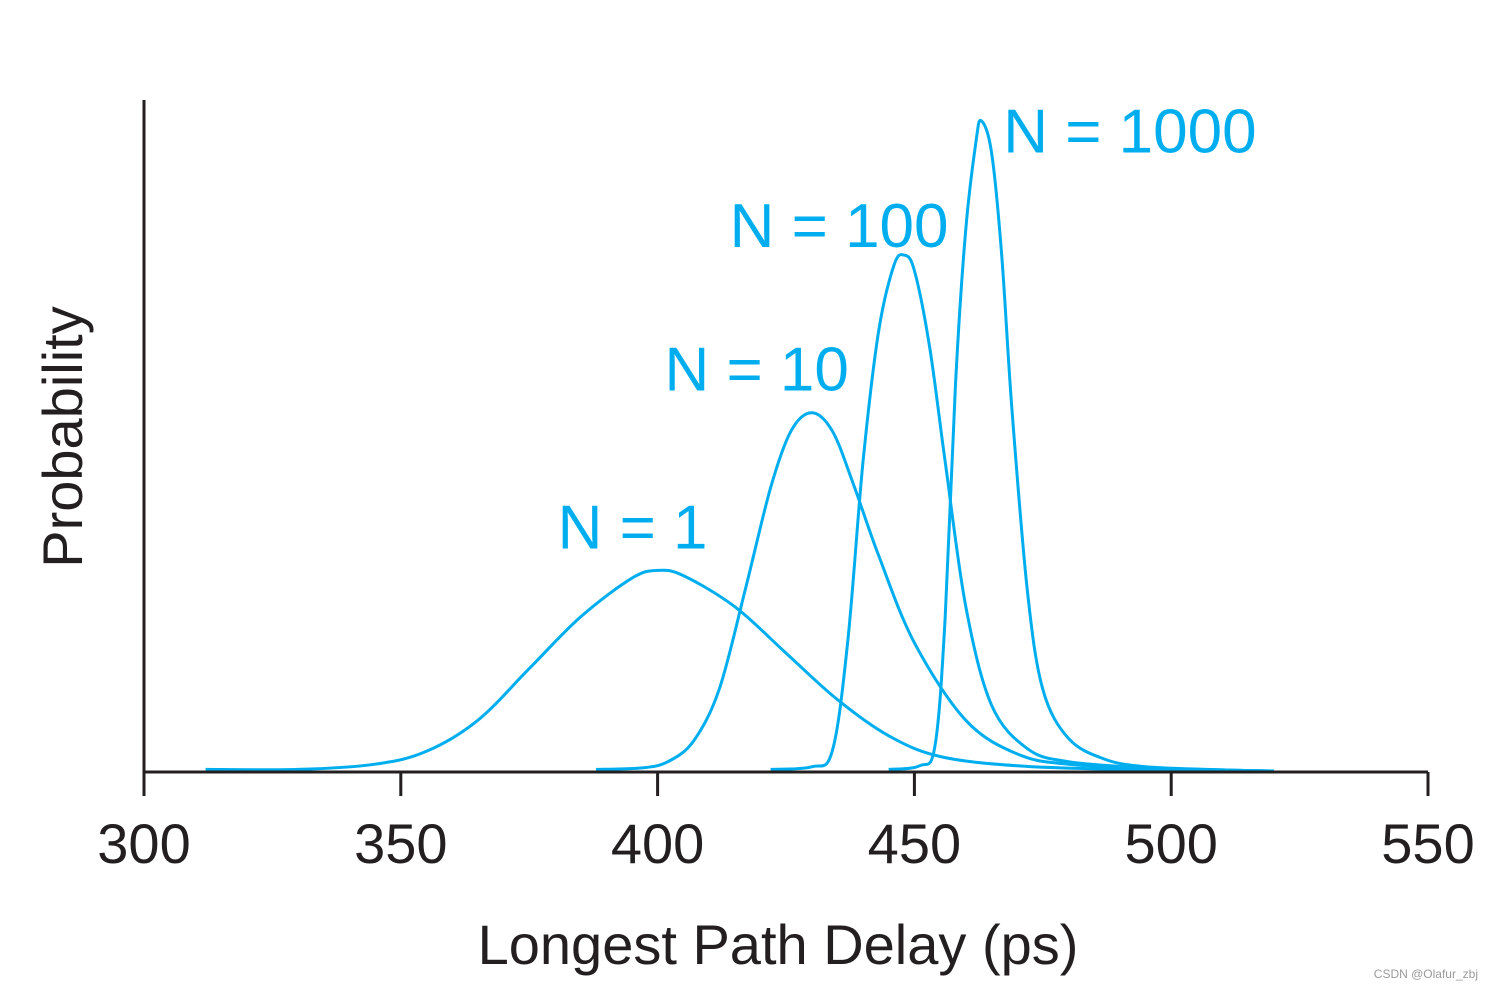  I want to click on x-tick-label: 500, so click(1170, 843).